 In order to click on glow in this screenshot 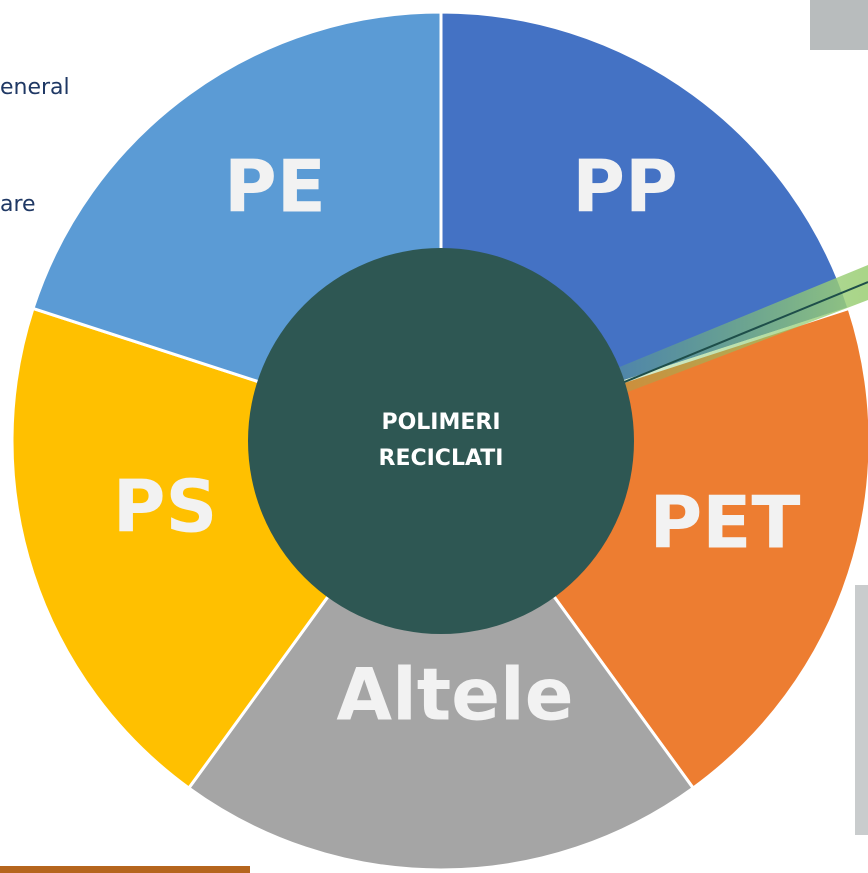, I will do `click(734, 330)`.